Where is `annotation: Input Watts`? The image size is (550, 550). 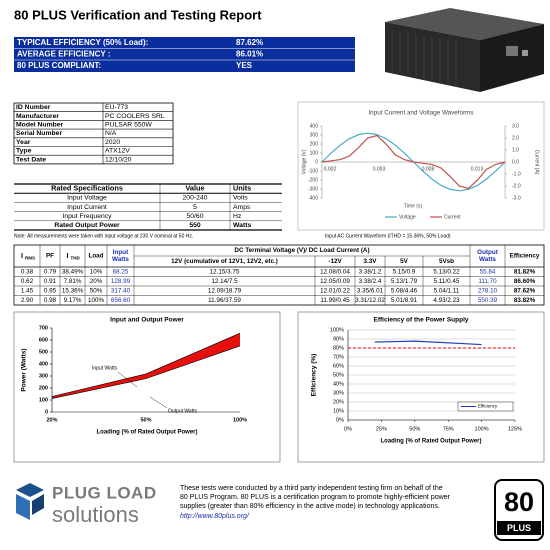
annotation: Input Watts is located at coordinates (105, 368).